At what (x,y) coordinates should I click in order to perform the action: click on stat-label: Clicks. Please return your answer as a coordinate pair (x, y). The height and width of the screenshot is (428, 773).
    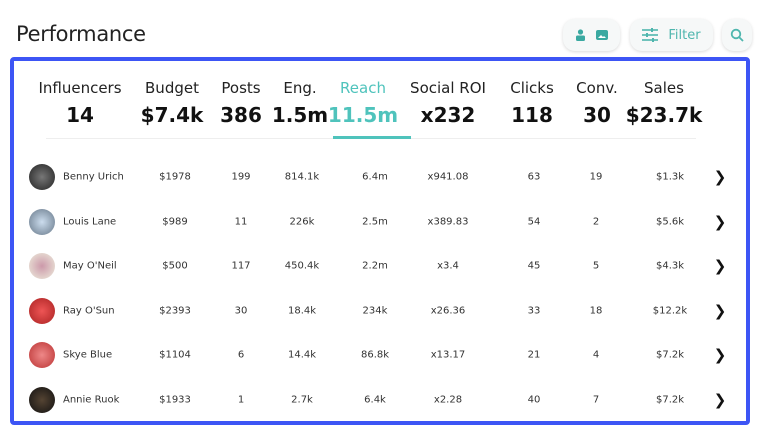
    Looking at the image, I should click on (532, 88).